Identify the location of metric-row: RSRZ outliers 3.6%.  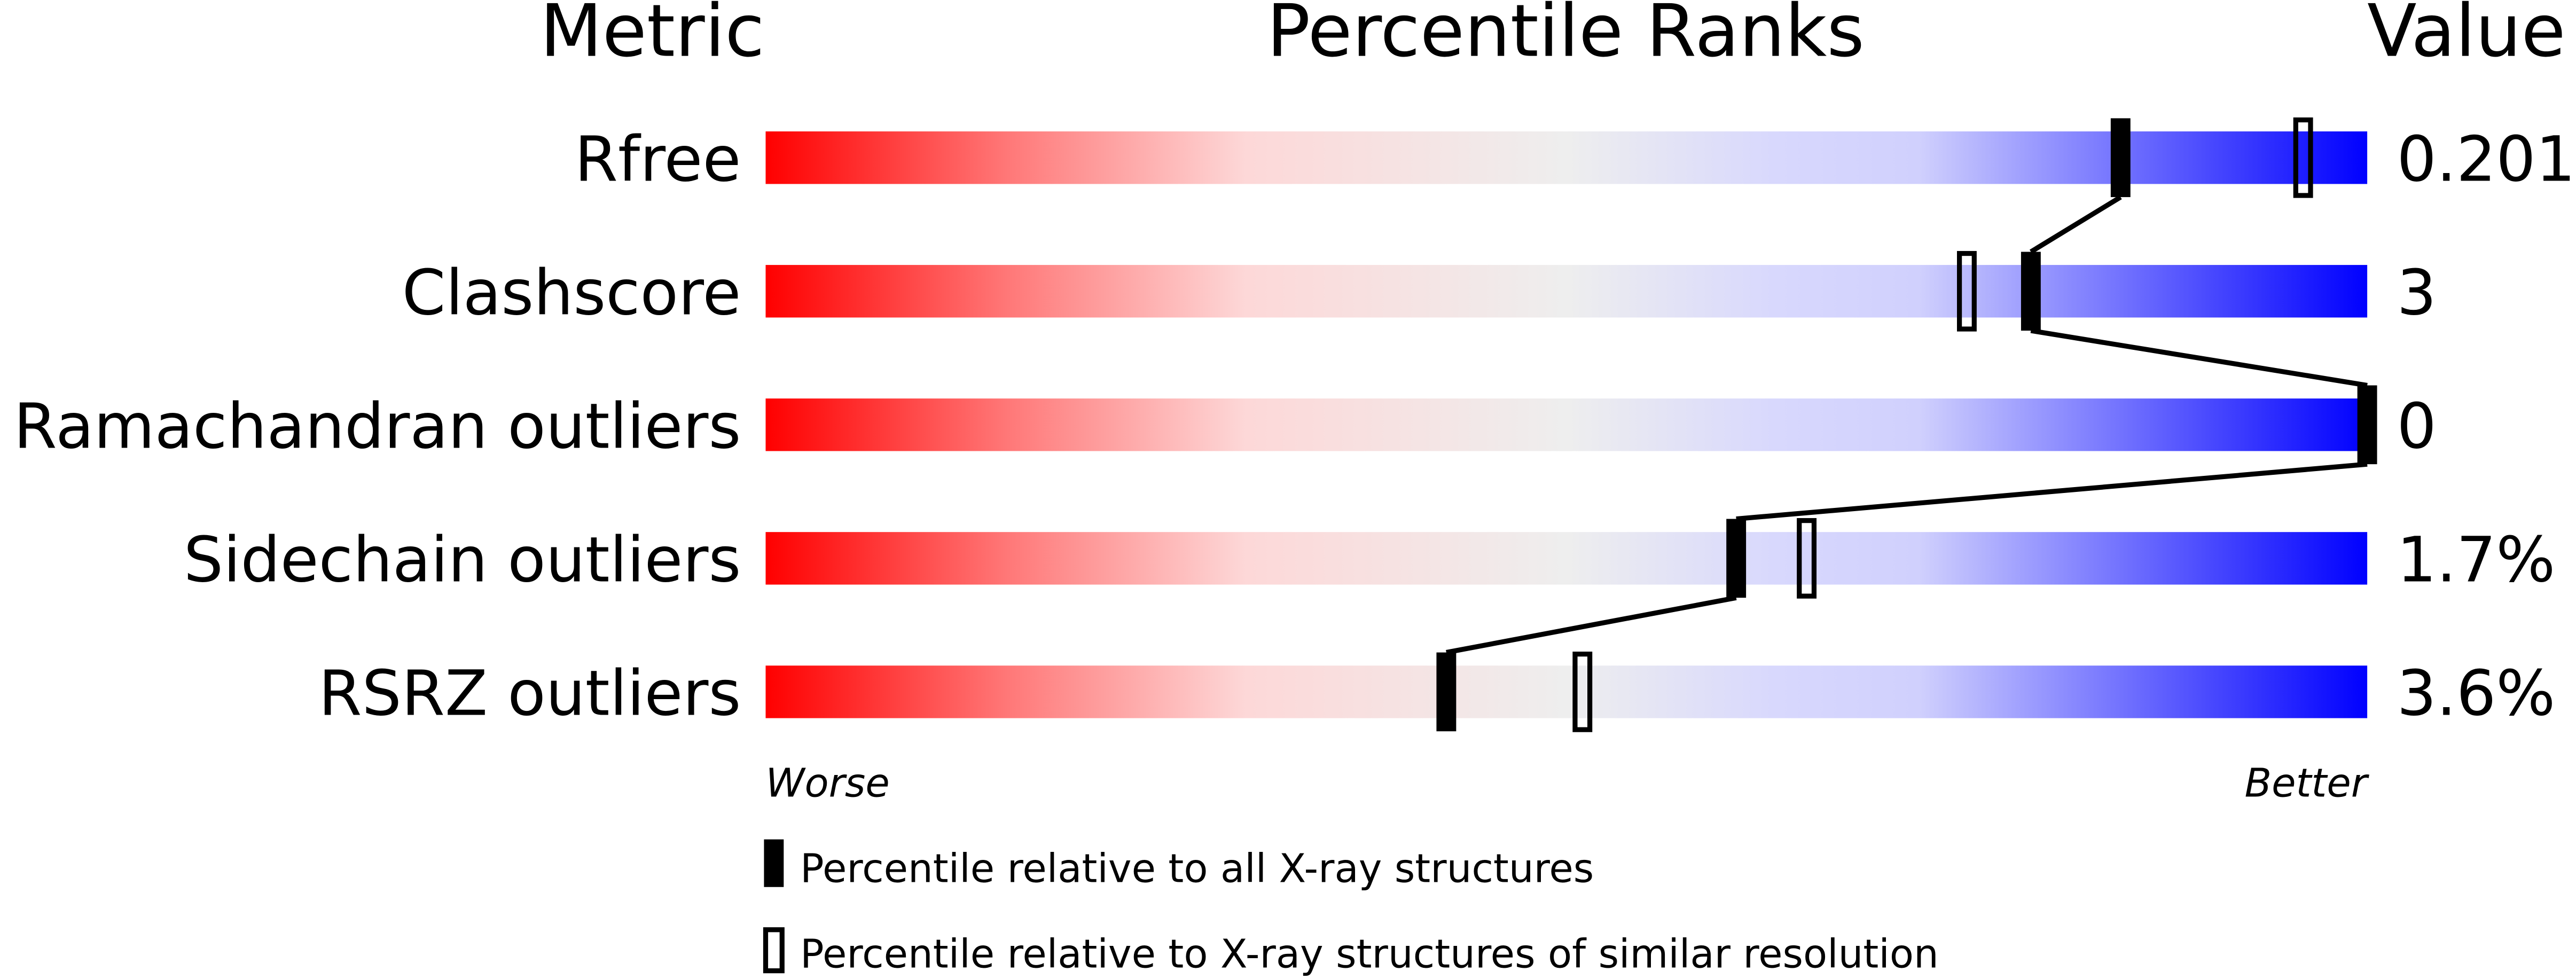
(1436, 692).